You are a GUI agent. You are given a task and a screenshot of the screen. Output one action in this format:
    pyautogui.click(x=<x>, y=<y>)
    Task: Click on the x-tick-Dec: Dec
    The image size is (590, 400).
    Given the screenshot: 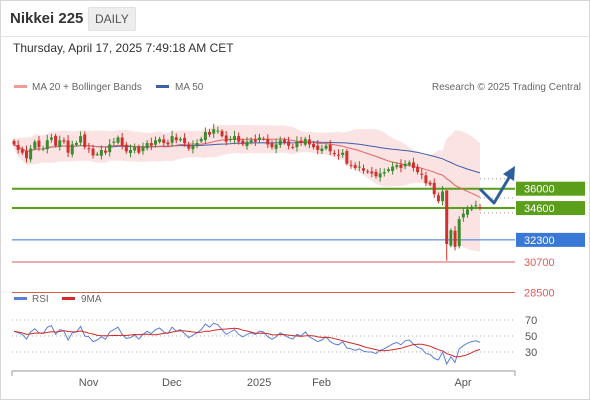 What is the action you would take?
    pyautogui.click(x=172, y=383)
    